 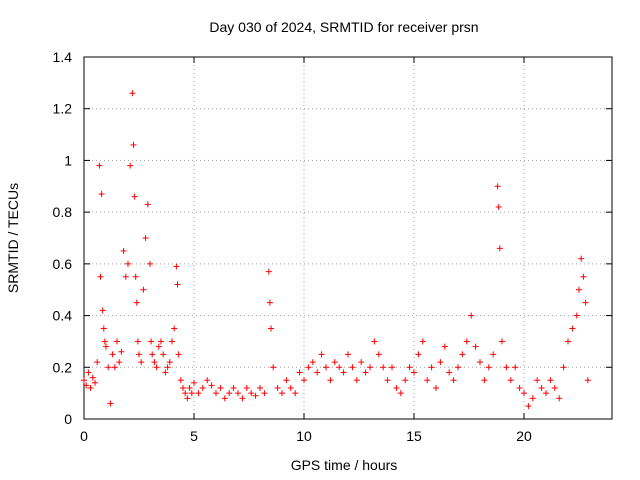 What do you see at coordinates (84, 436) in the screenshot?
I see `x-tick-label: 0` at bounding box center [84, 436].